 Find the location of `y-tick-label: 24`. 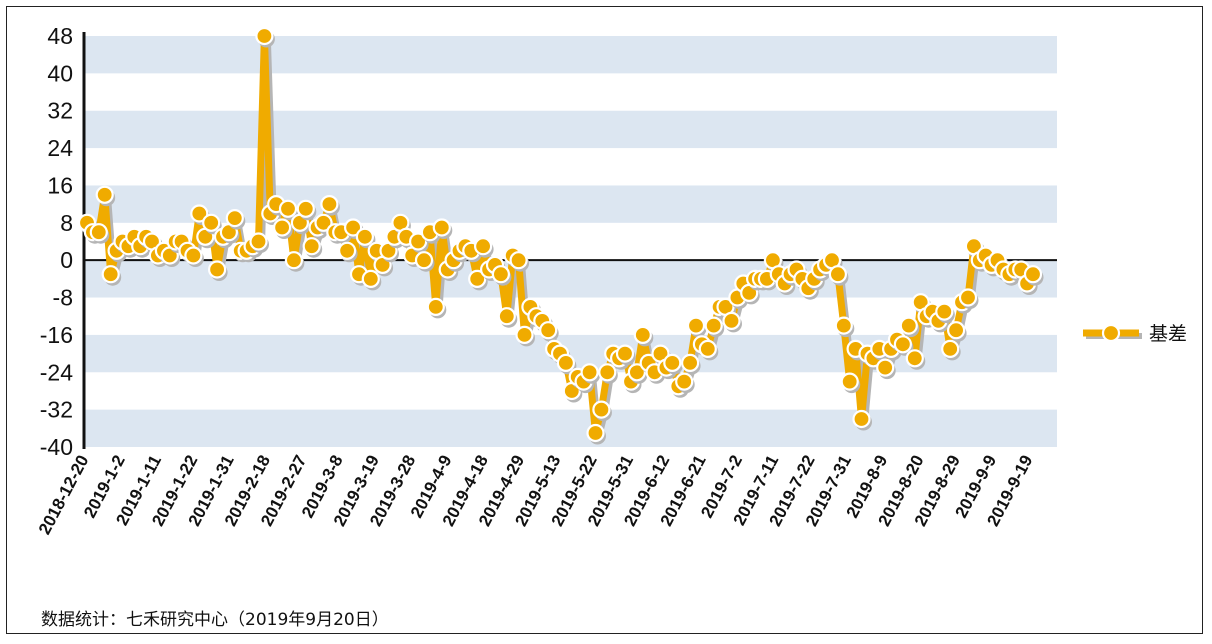

y-tick-label: 24 is located at coordinates (60, 148).